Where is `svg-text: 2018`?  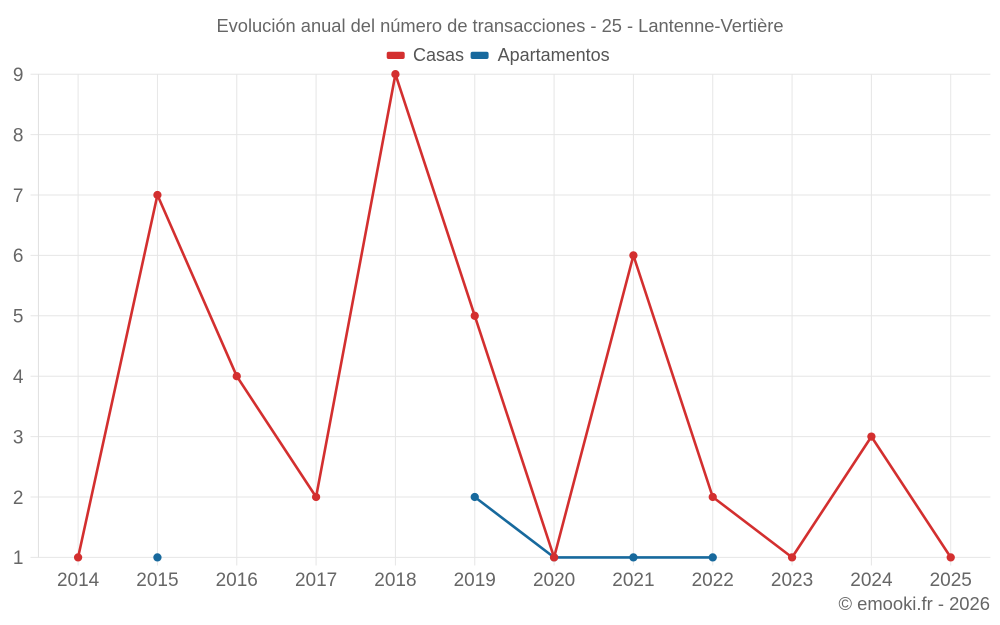
svg-text: 2018 is located at coordinates (395, 580).